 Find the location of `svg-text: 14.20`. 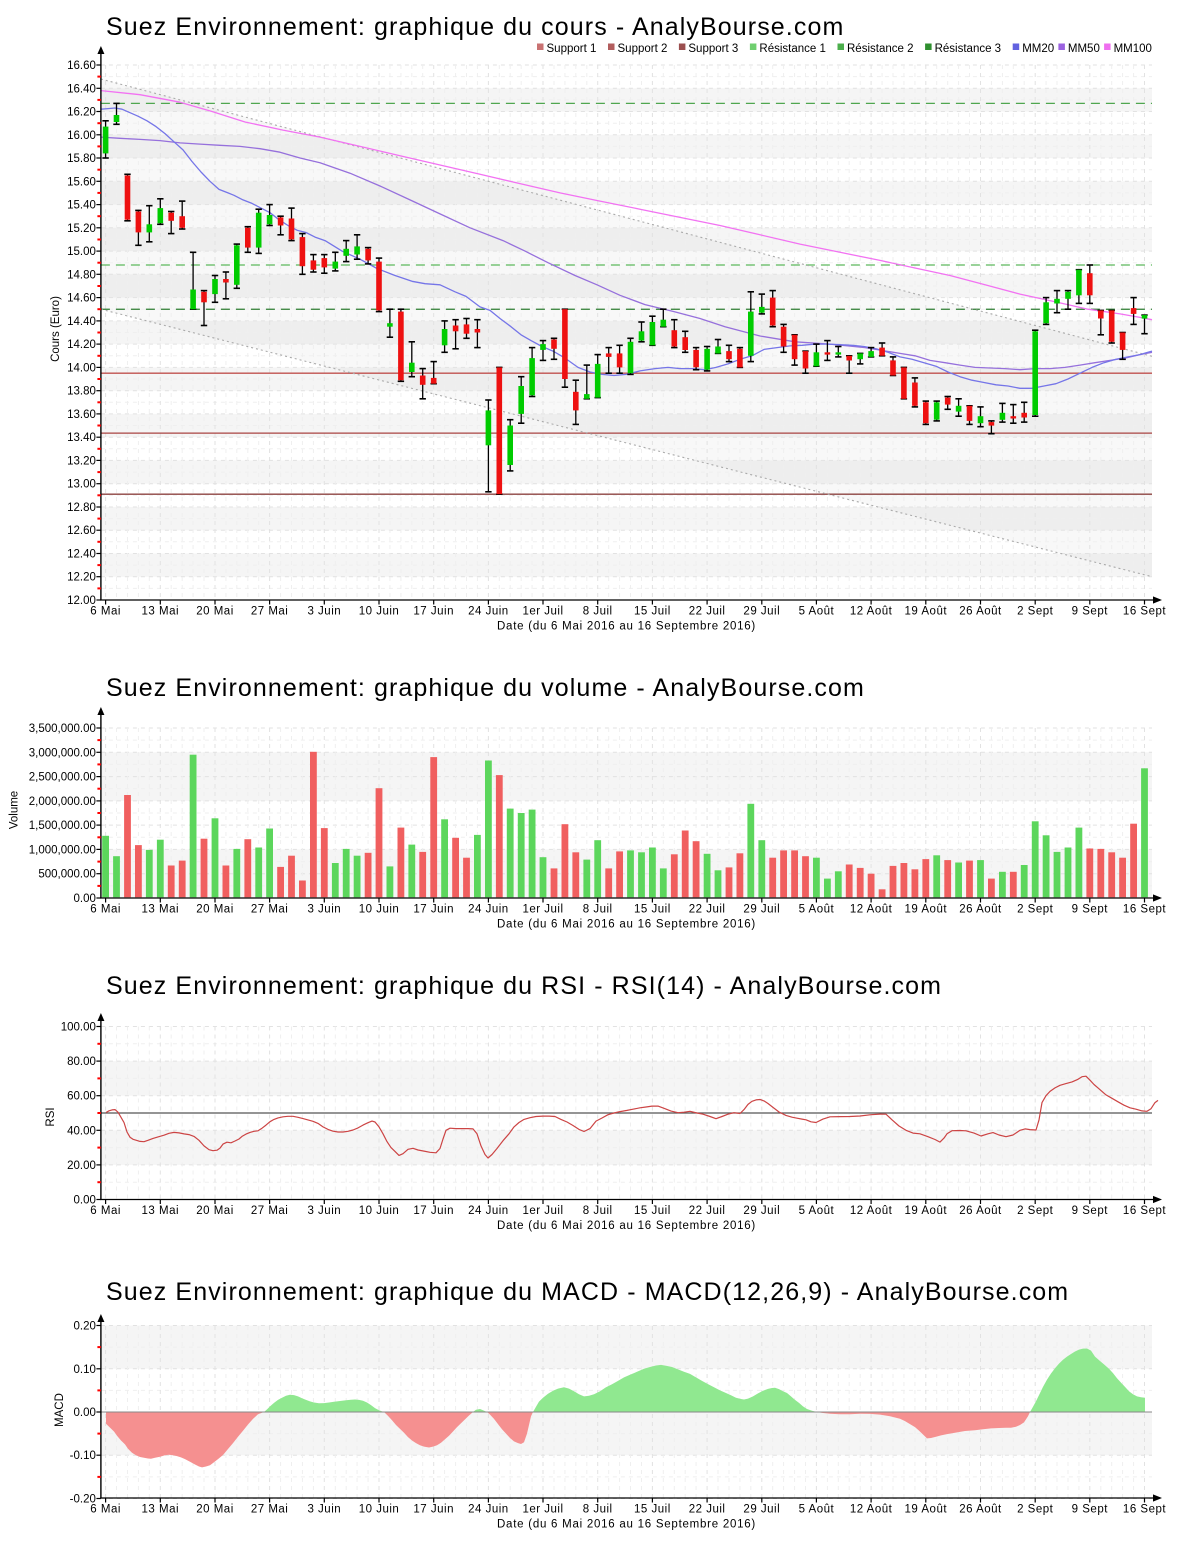

svg-text: 14.20 is located at coordinates (81, 345).